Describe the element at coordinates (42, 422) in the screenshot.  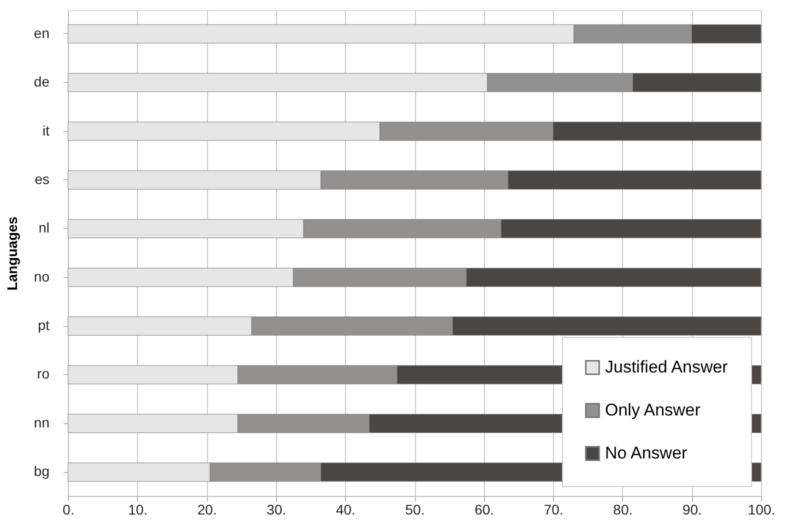
I see `y-tick-label: nn` at that location.